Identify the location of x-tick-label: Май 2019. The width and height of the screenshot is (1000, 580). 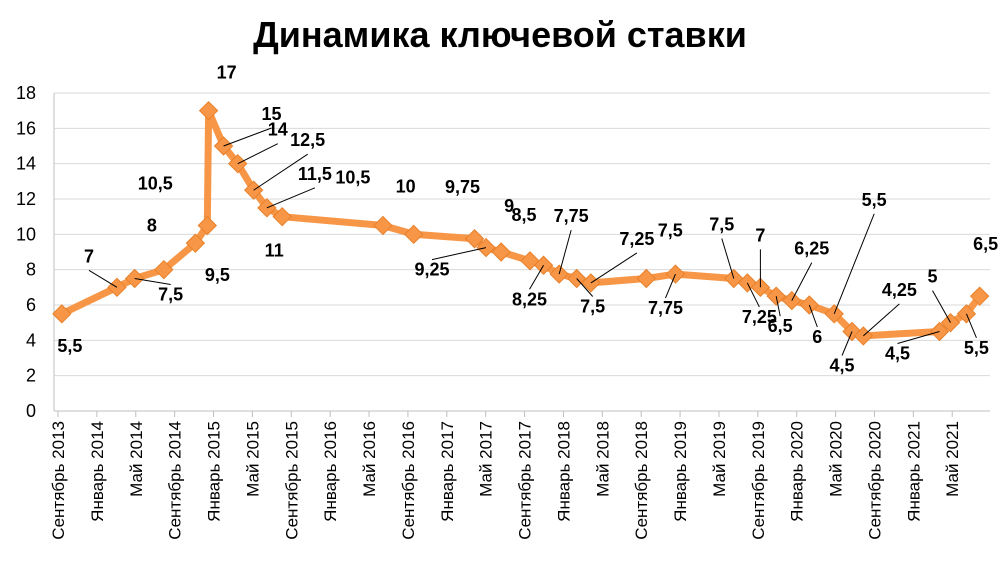
(719, 459).